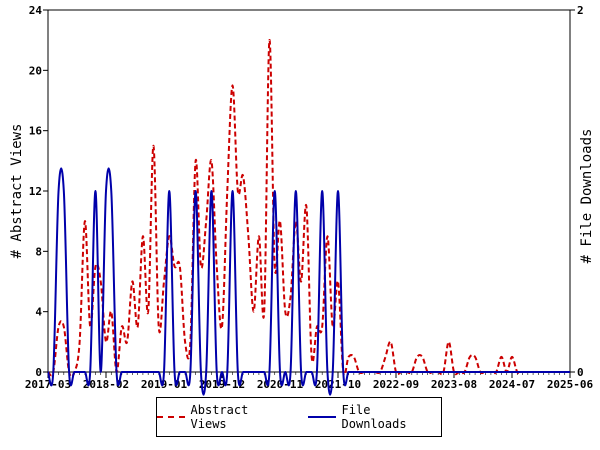 Image resolution: width=600 pixels, height=450 pixels. What do you see at coordinates (48, 384) in the screenshot?
I see `x-tick-label: 2017-03` at bounding box center [48, 384].